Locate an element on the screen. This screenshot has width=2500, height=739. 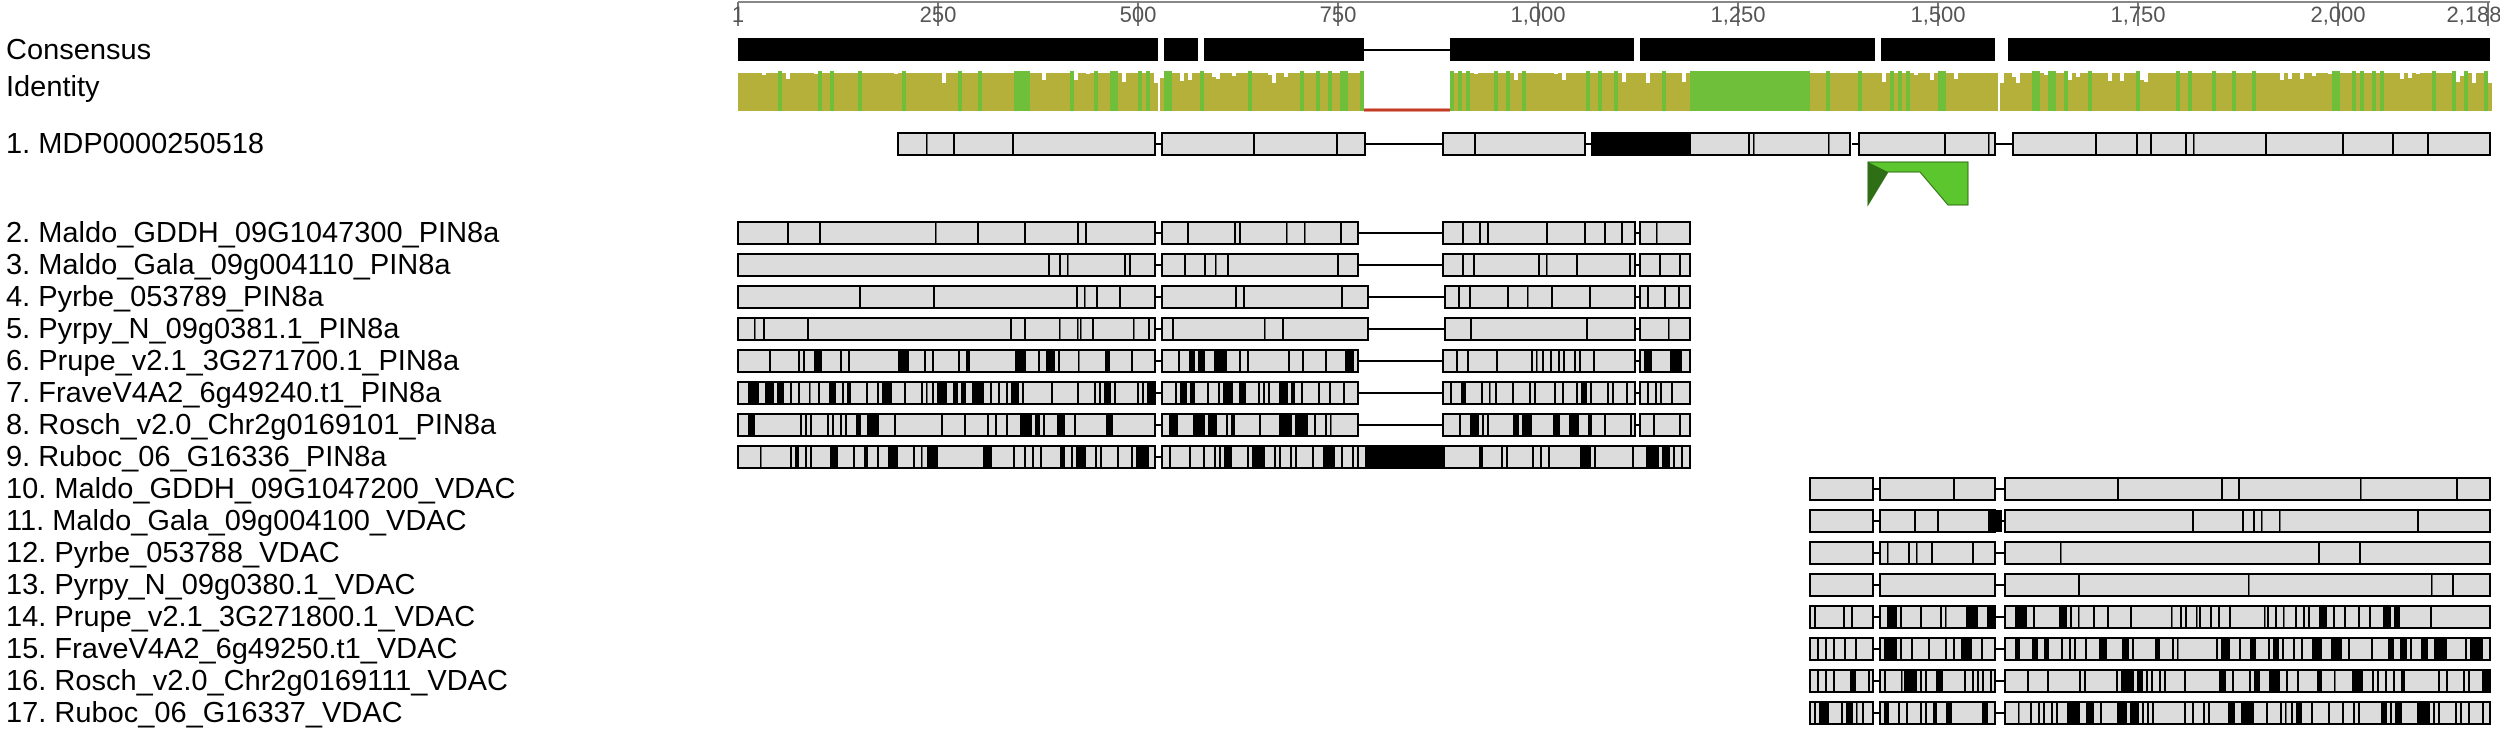
annotation-feature is located at coordinates (1918, 184).